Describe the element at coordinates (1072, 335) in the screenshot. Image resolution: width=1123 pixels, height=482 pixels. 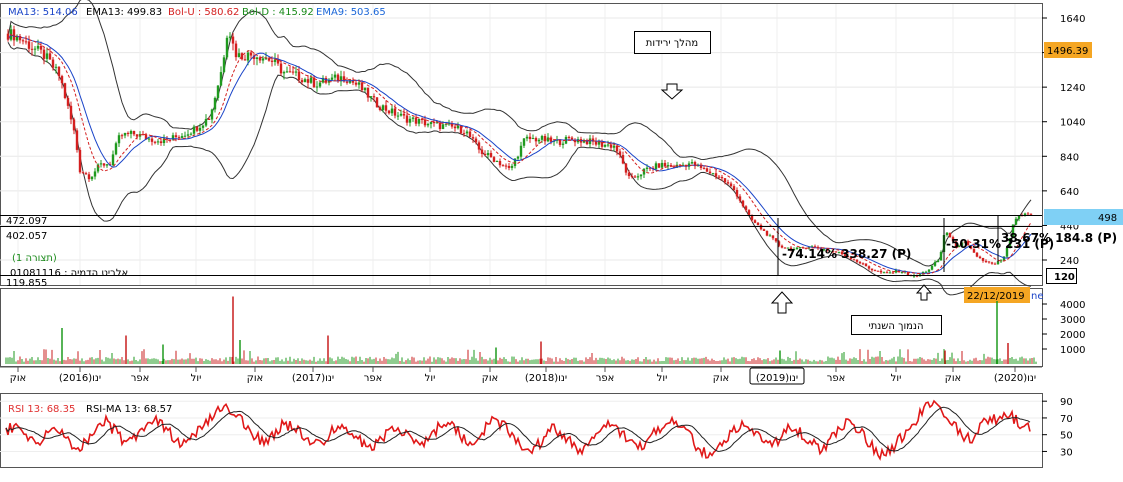
I see `volume-tick-label: 2000` at that location.